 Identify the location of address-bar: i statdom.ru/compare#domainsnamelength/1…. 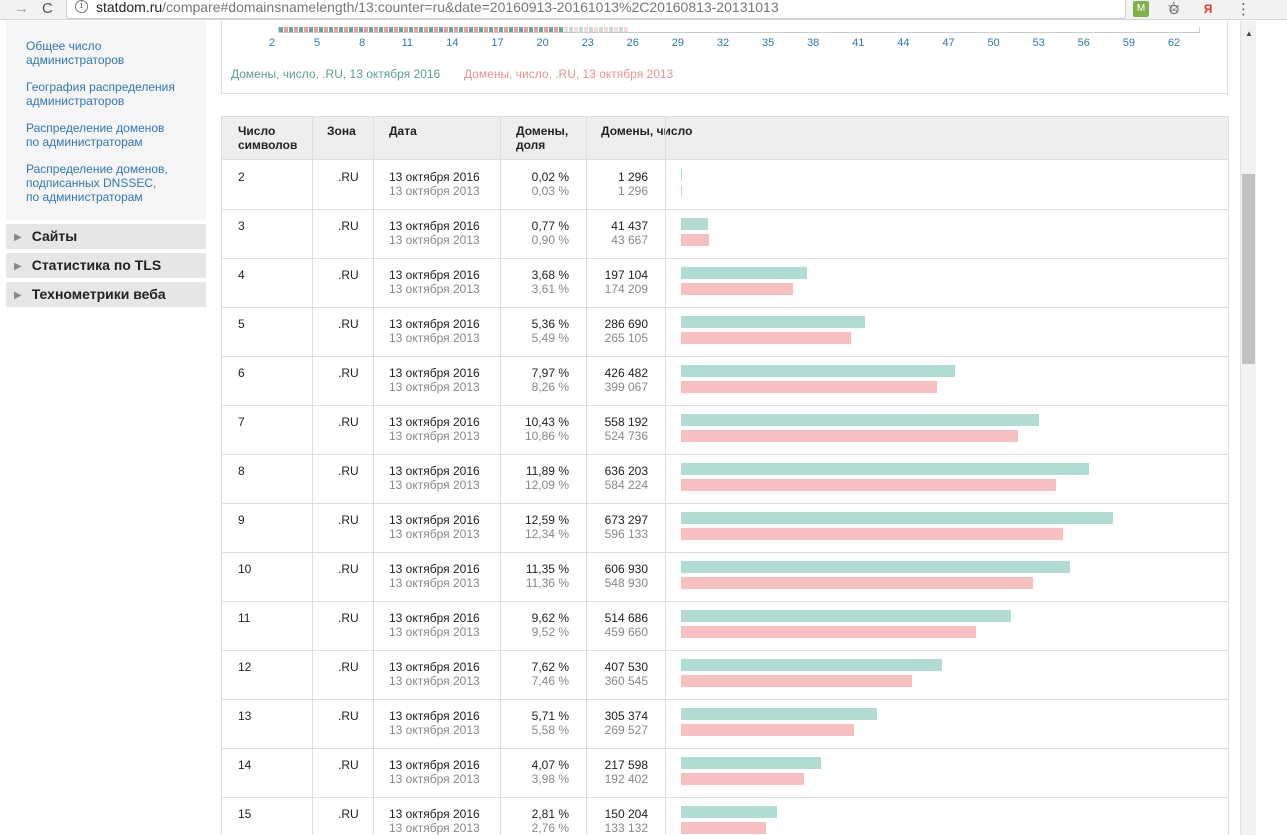
(623, 9).